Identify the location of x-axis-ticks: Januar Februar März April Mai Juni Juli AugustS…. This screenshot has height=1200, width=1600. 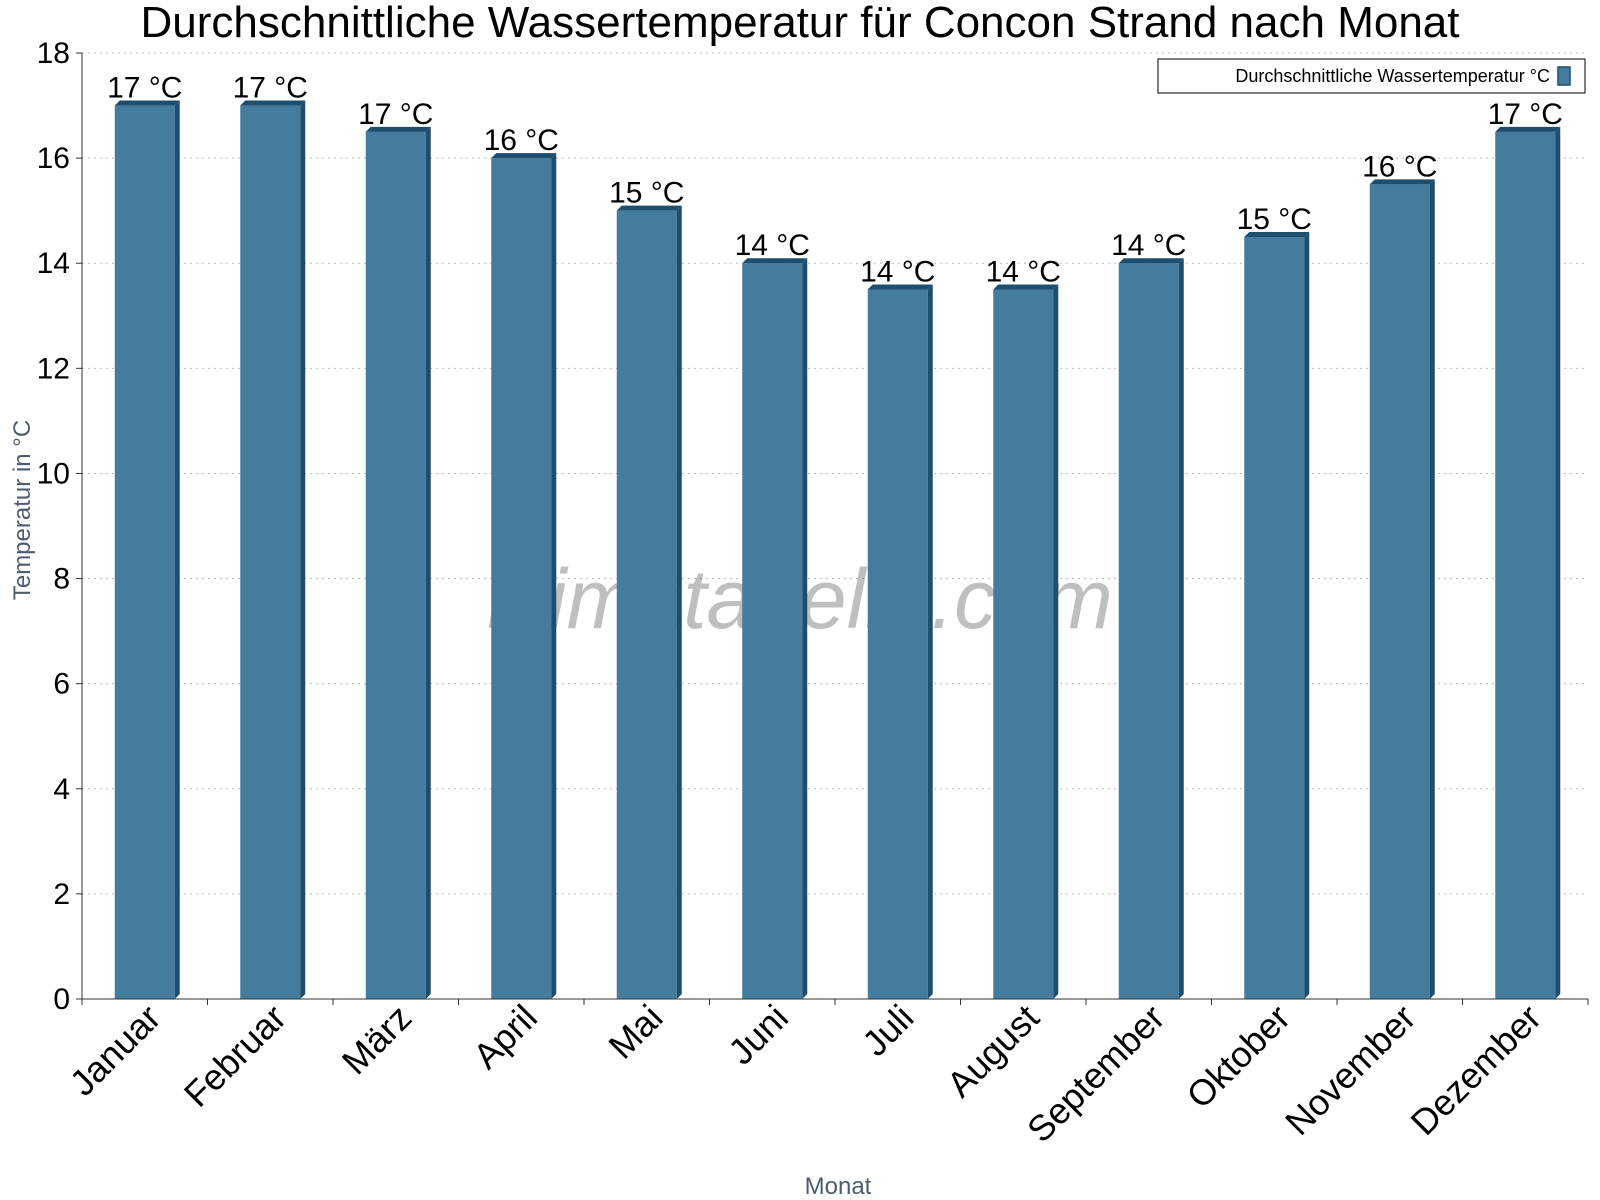
(825, 1074).